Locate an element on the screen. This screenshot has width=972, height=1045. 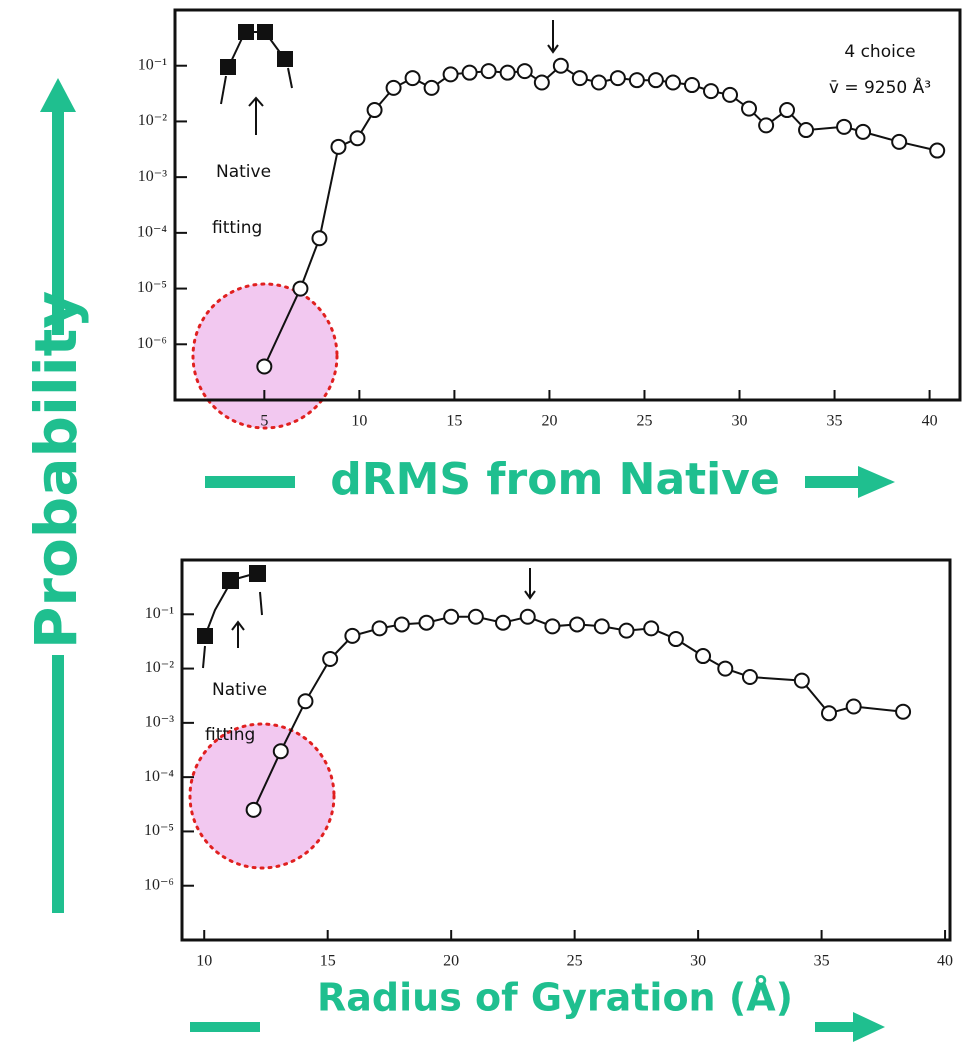
x-axis-title: Radius of Gyration (Å) is located at coordinates (555, 998).